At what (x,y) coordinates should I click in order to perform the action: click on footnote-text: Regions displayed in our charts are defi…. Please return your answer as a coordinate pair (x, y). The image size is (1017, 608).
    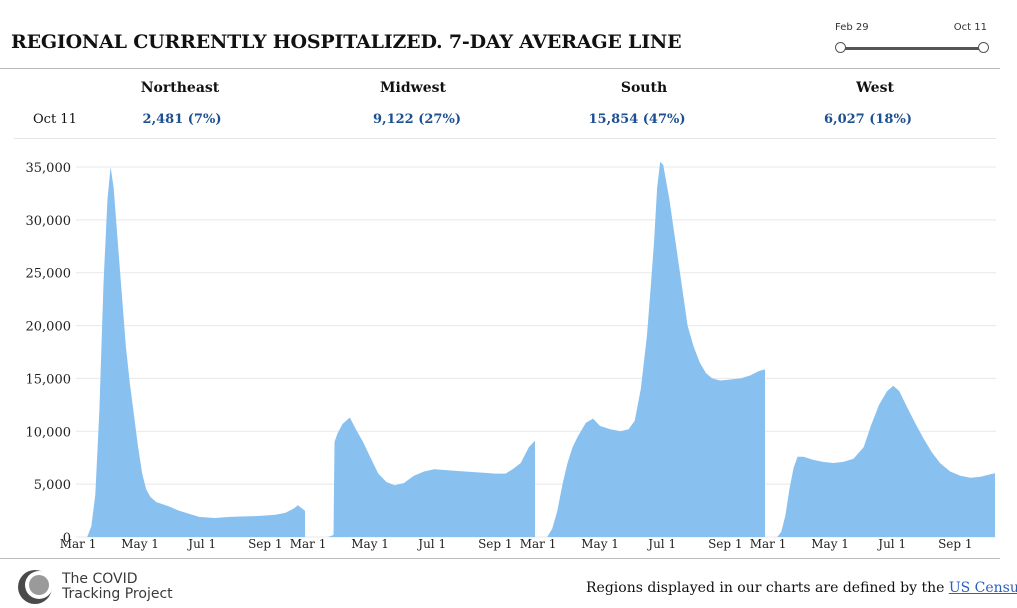
    Looking at the image, I should click on (765, 588).